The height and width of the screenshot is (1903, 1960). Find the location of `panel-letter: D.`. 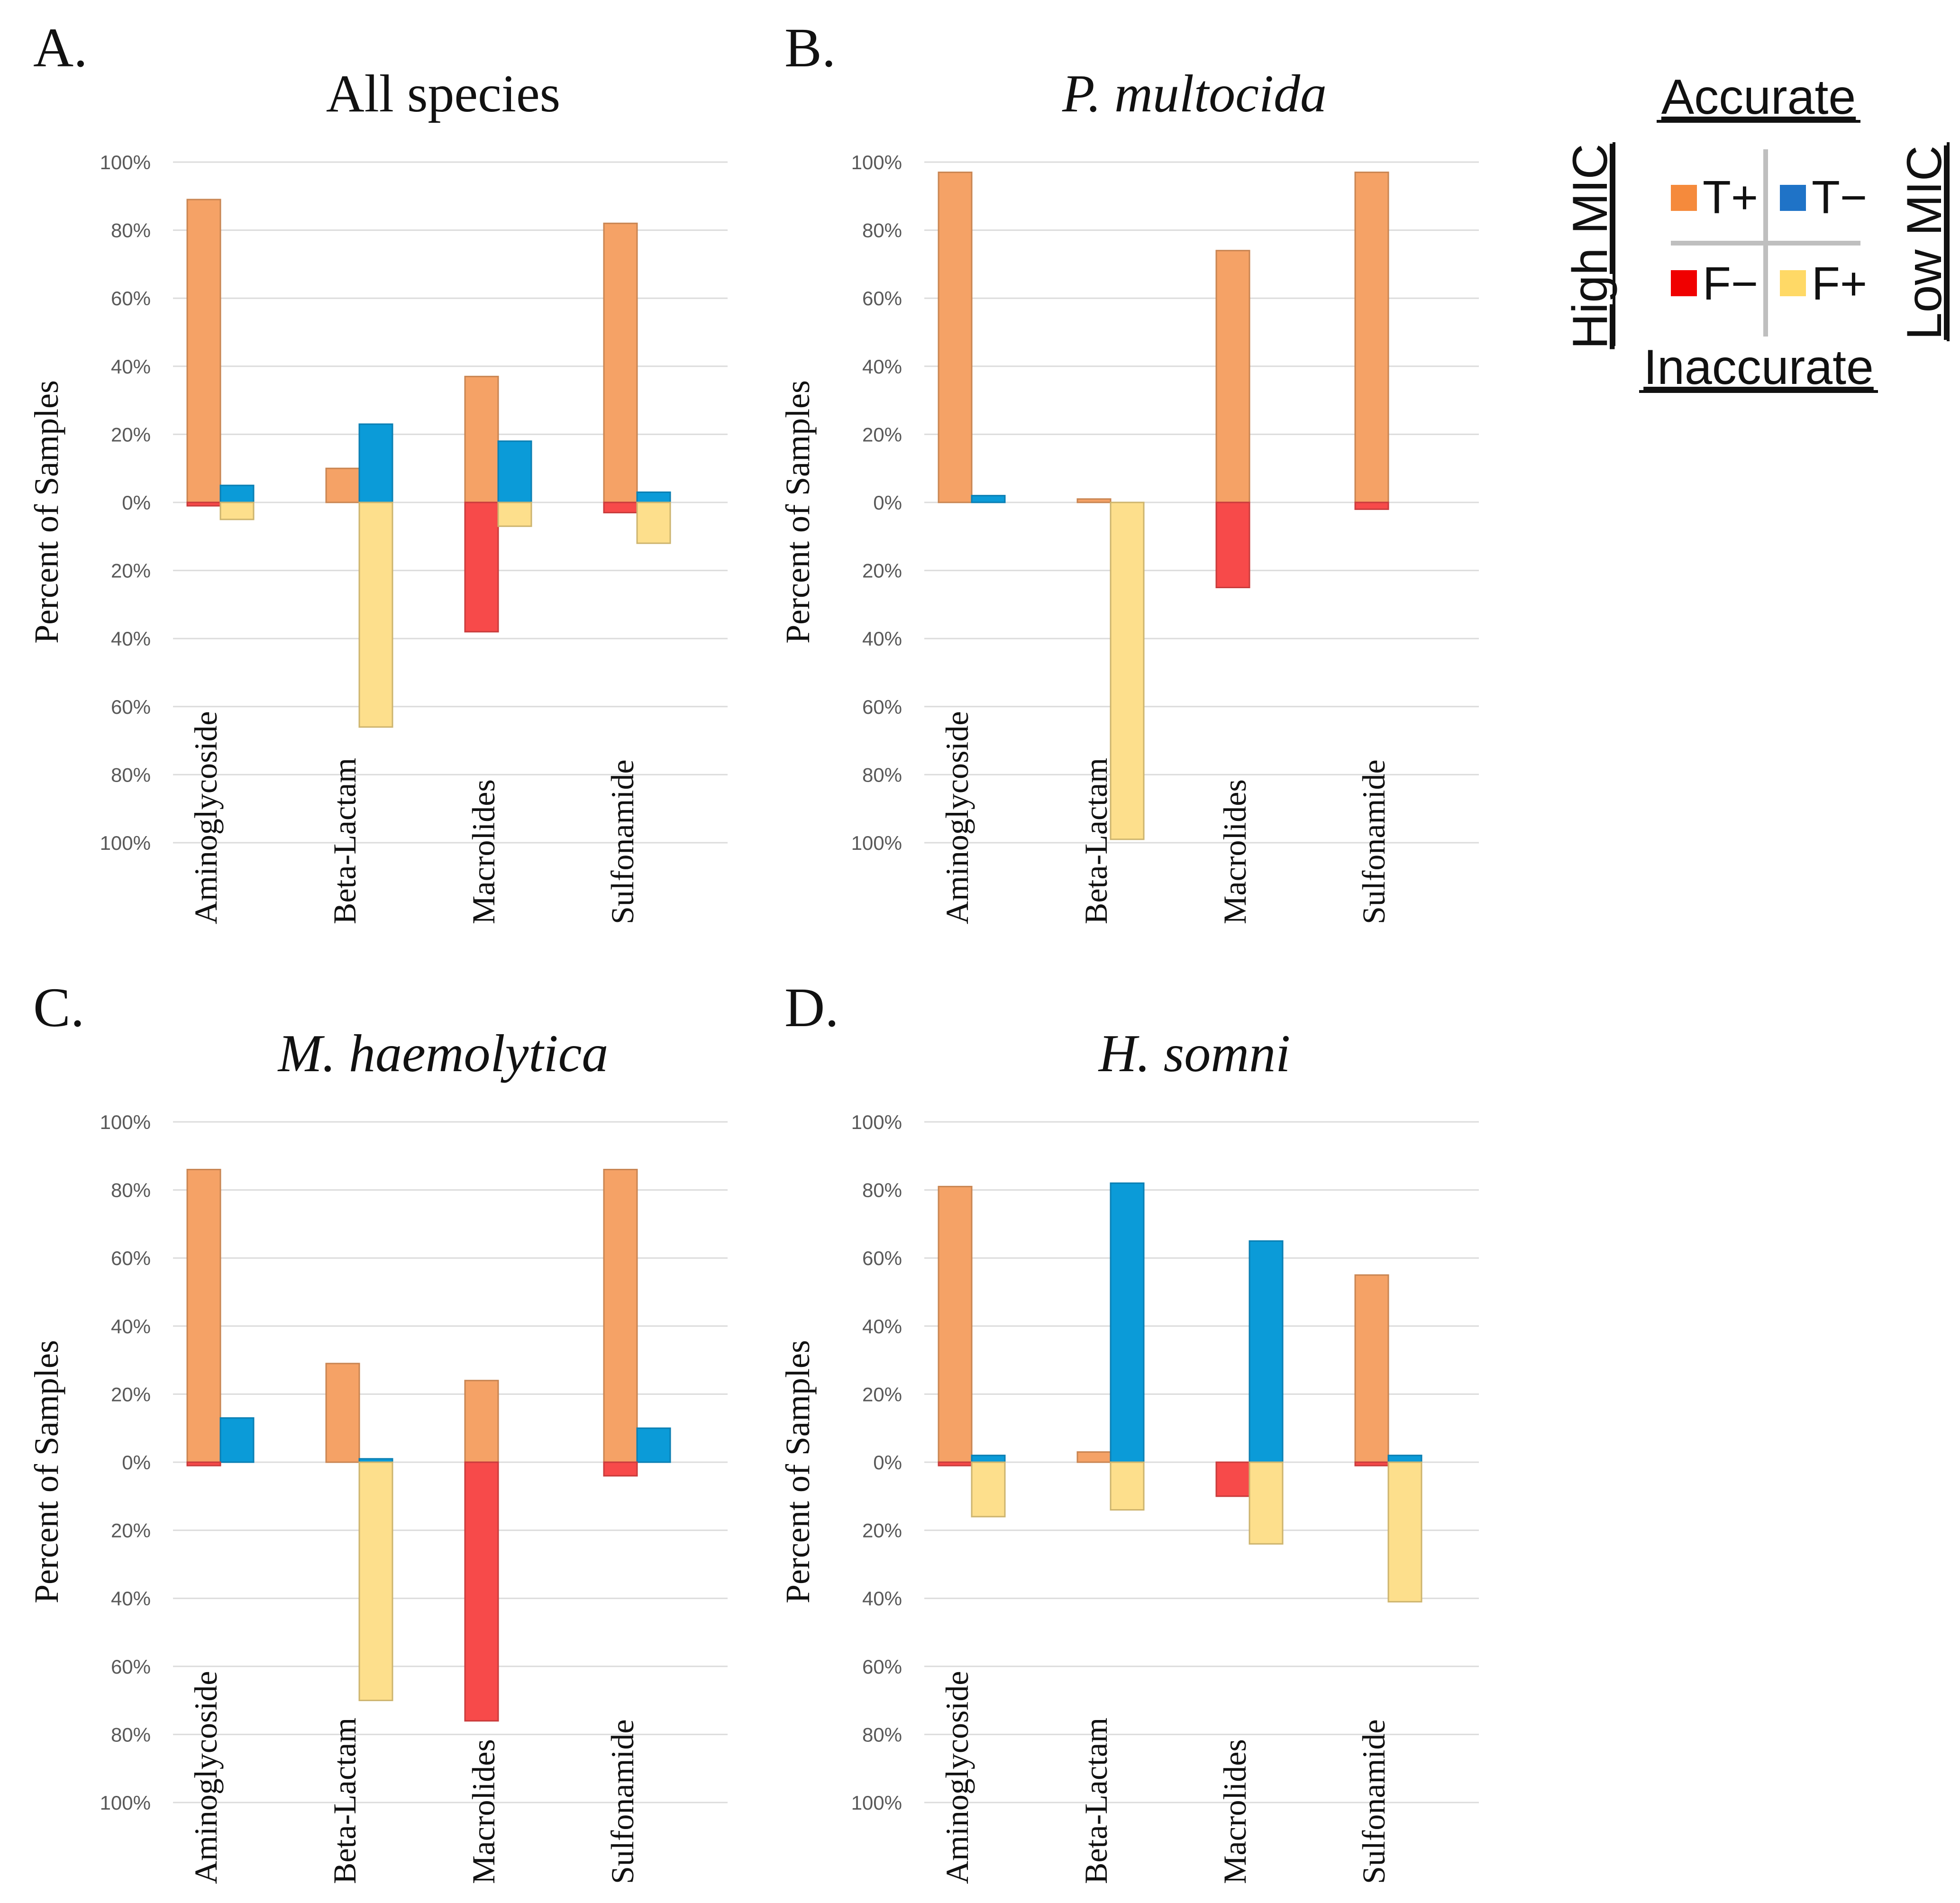

panel-letter: D. is located at coordinates (811, 1007).